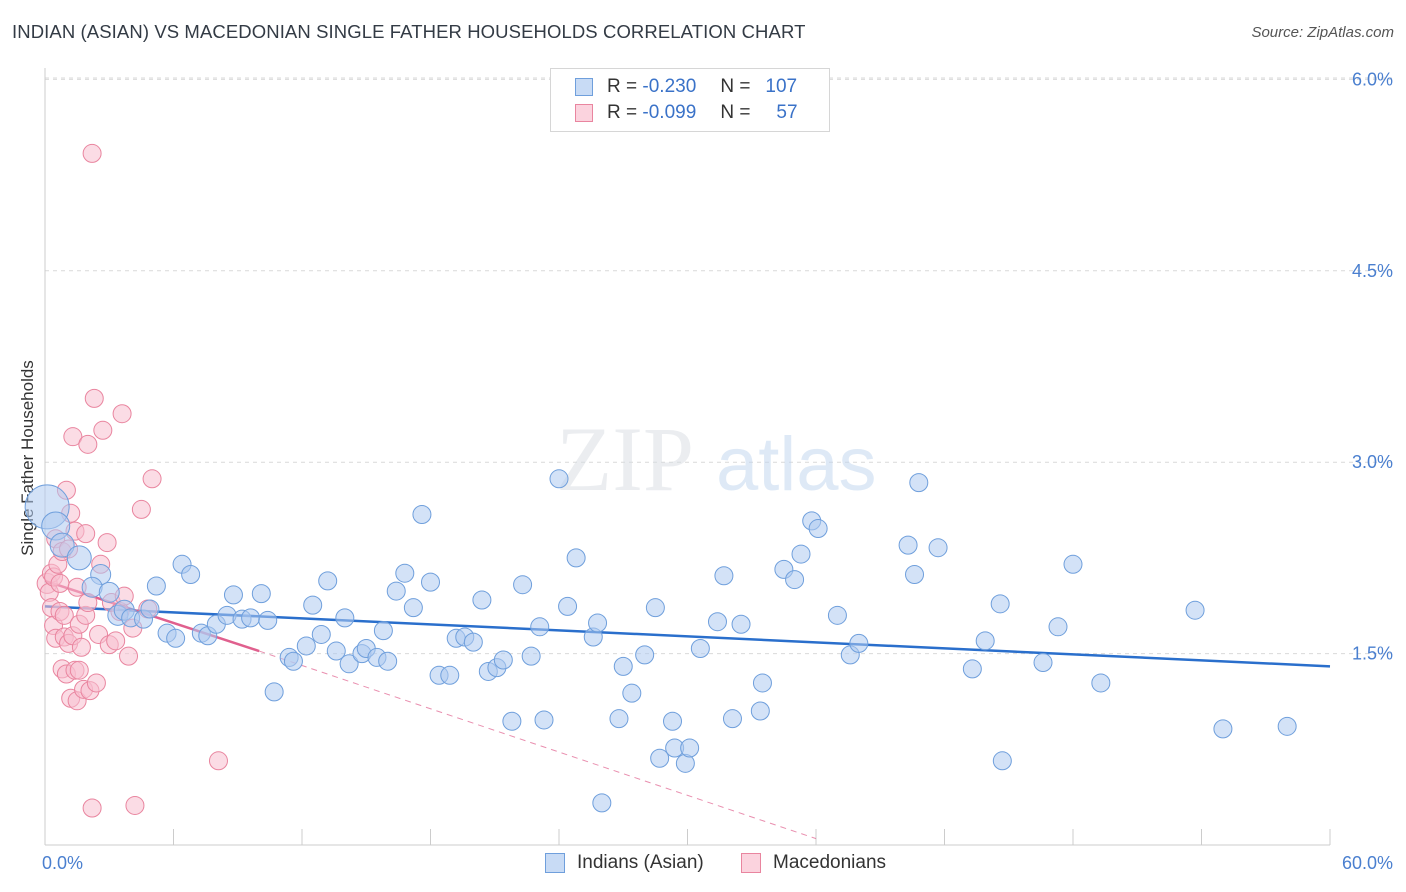 The image size is (1406, 892). Describe the element at coordinates (690, 100) in the screenshot. I see `stats-legend: R = -0.230 N = 107 R = -0.099 N = 57` at that location.